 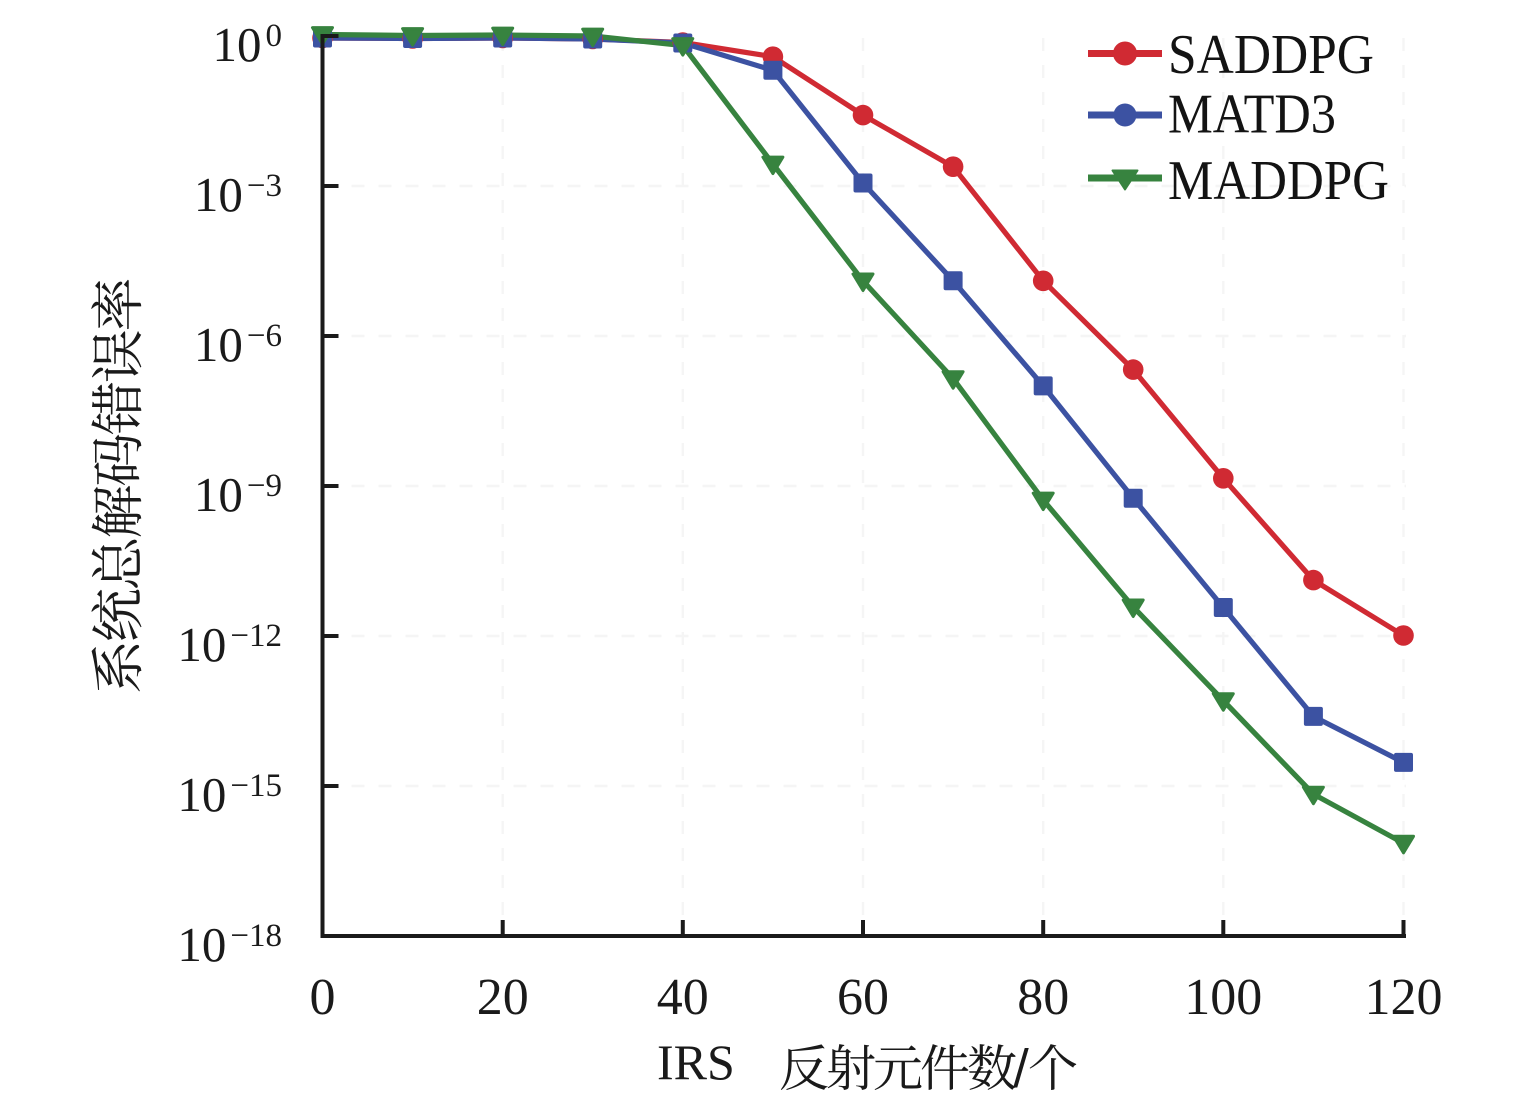 What do you see at coordinates (1252, 114) in the screenshot?
I see `svg-text: MATD3` at bounding box center [1252, 114].